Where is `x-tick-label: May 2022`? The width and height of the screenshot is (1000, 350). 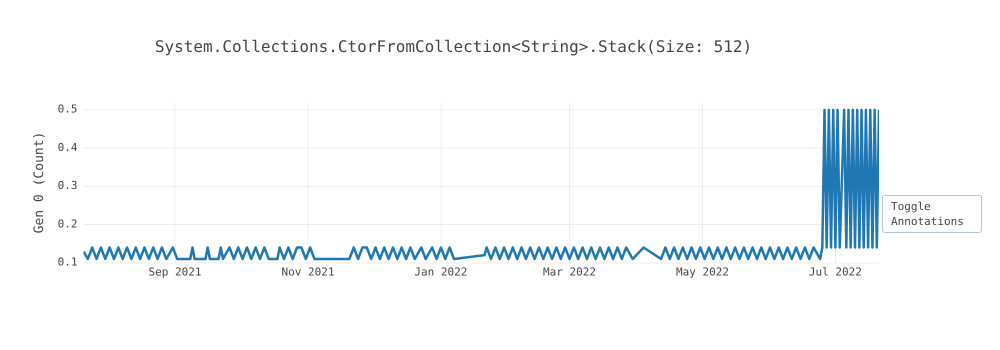
x-tick-label: May 2022 is located at coordinates (702, 271).